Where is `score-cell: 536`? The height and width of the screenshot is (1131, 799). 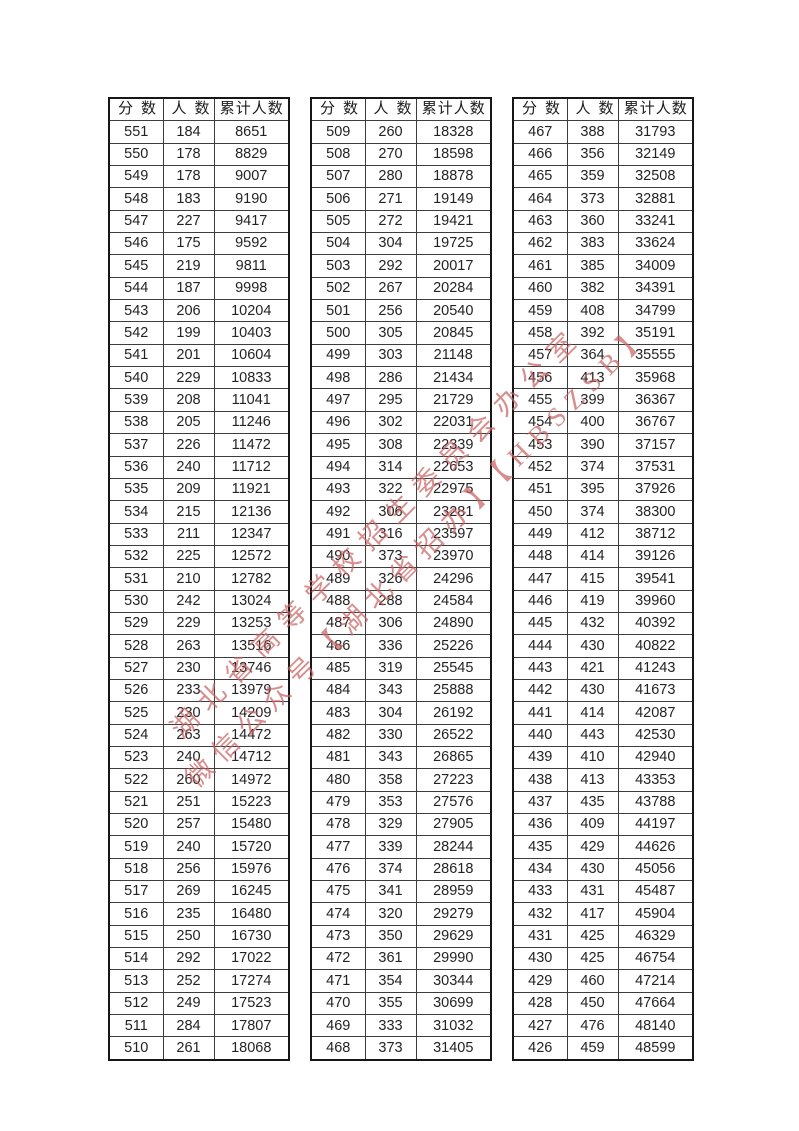
score-cell: 536 is located at coordinates (136, 467).